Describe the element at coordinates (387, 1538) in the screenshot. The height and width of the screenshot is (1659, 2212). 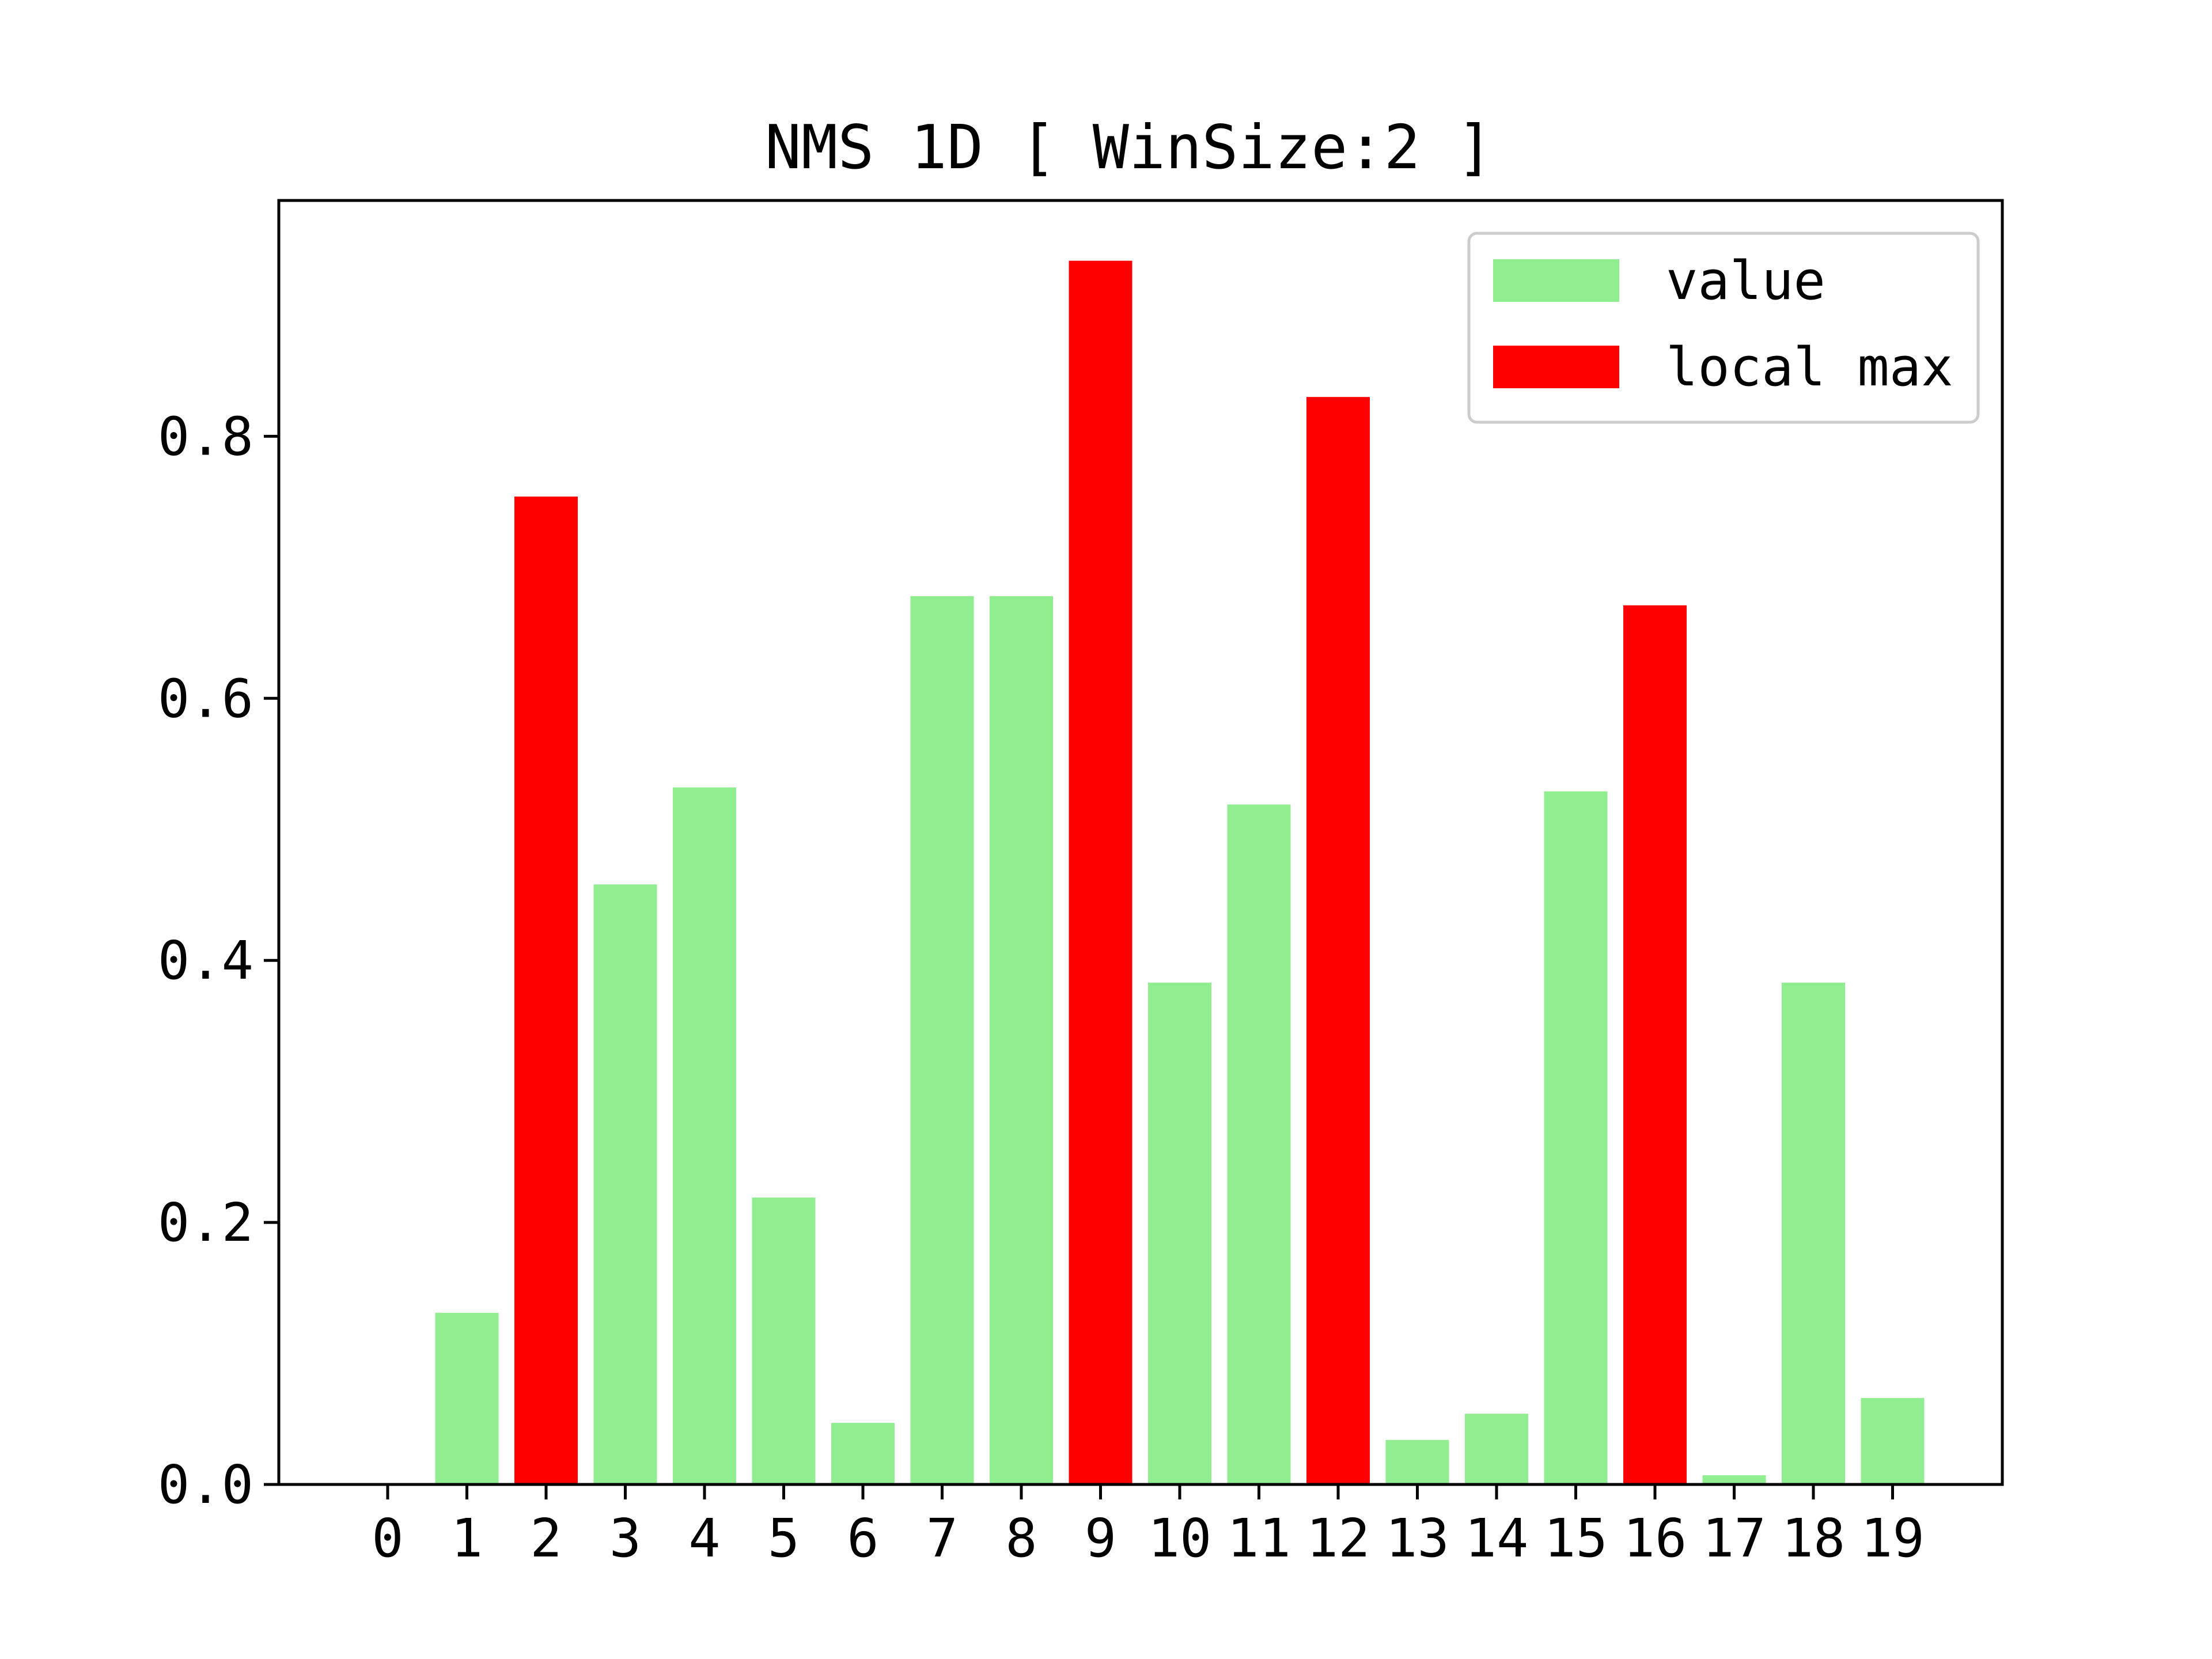
I see `x-tick-label: 0` at that location.